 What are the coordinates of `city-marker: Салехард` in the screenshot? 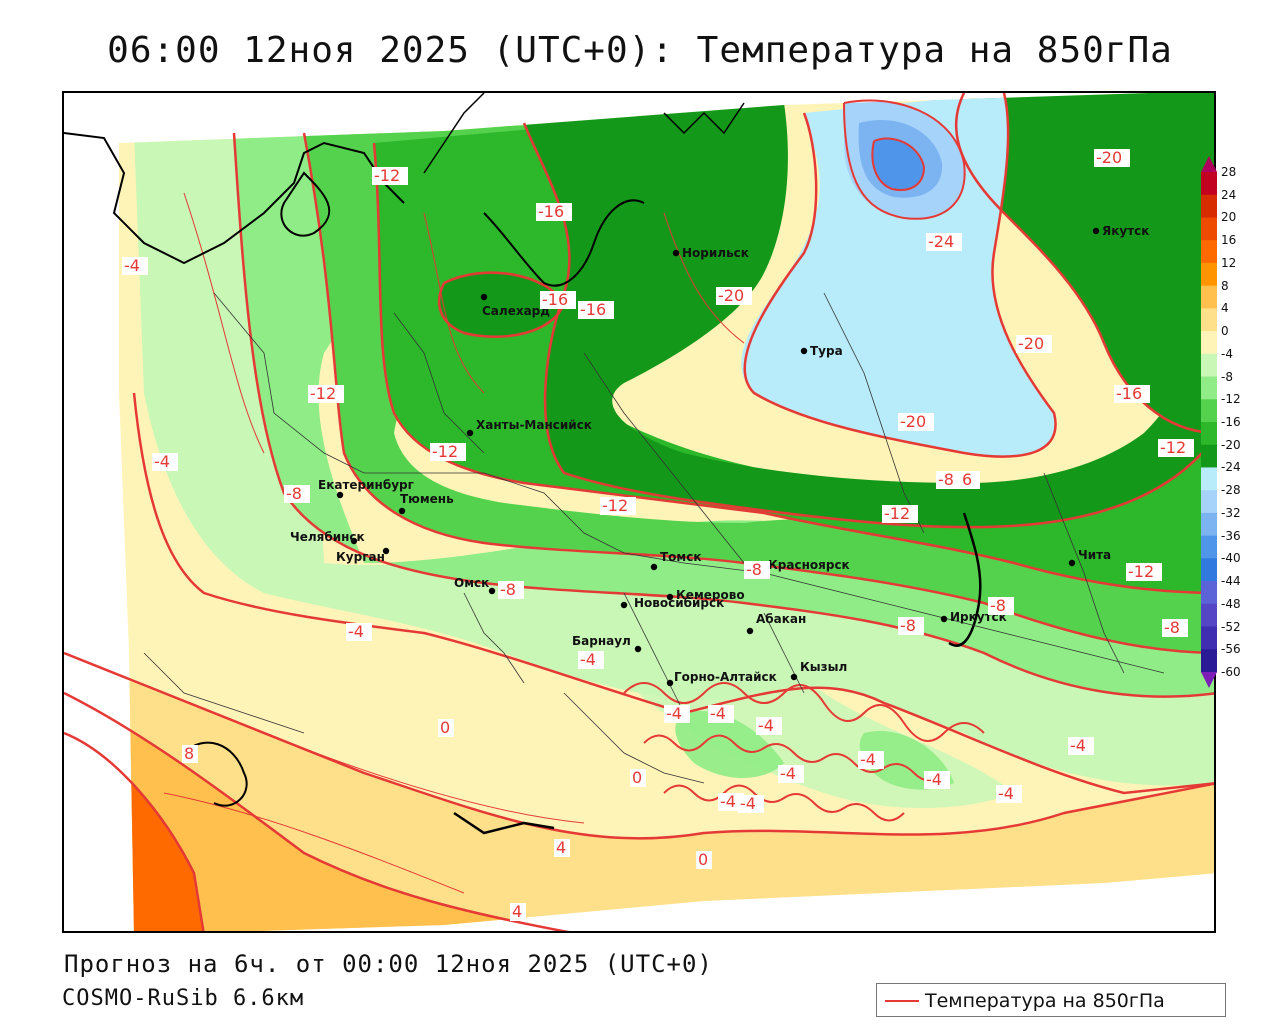 It's located at (515, 305).